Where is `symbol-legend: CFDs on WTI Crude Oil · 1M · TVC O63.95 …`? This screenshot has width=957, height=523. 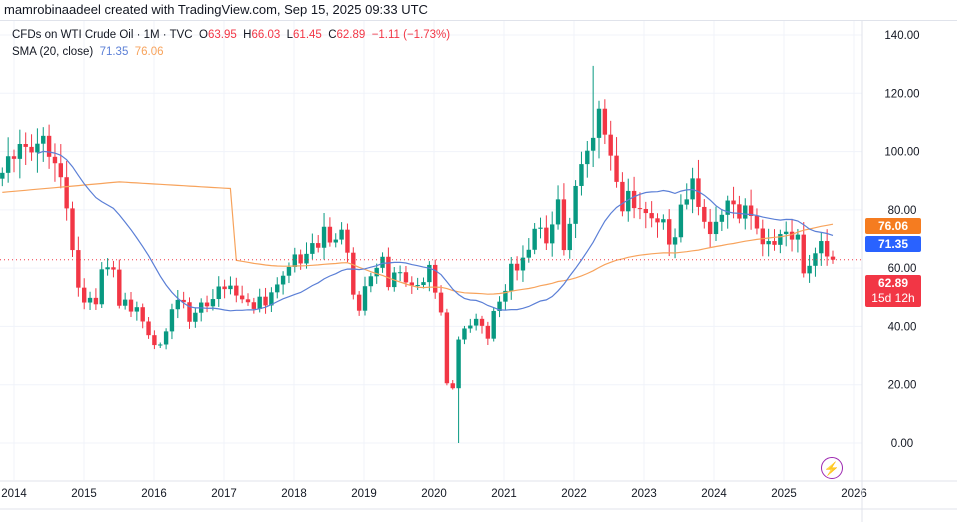
symbol-legend: CFDs on WTI Crude Oil · 1M · TVC O63.95 … is located at coordinates (231, 35).